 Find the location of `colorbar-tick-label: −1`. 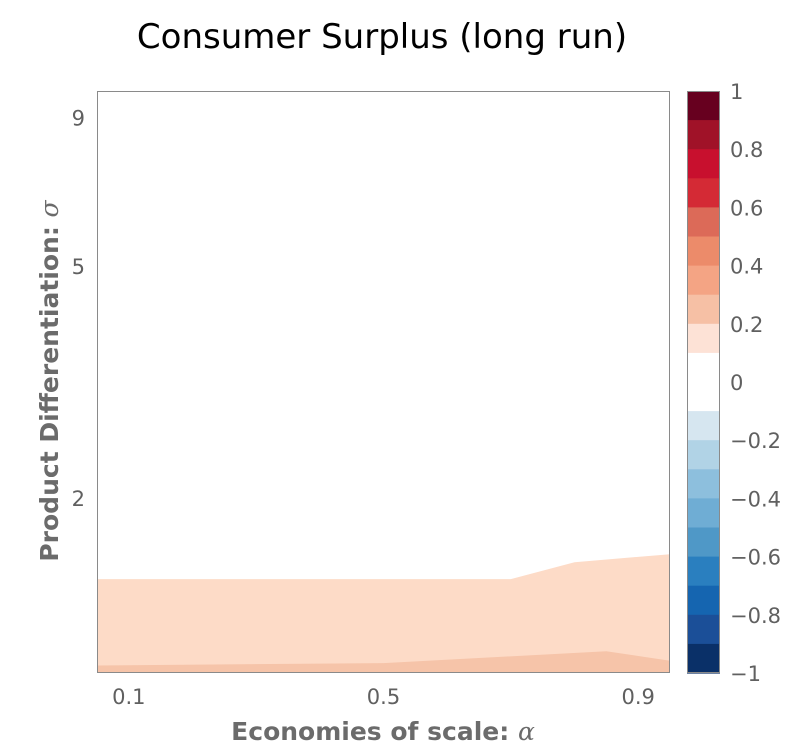

colorbar-tick-label: −1 is located at coordinates (745, 674).